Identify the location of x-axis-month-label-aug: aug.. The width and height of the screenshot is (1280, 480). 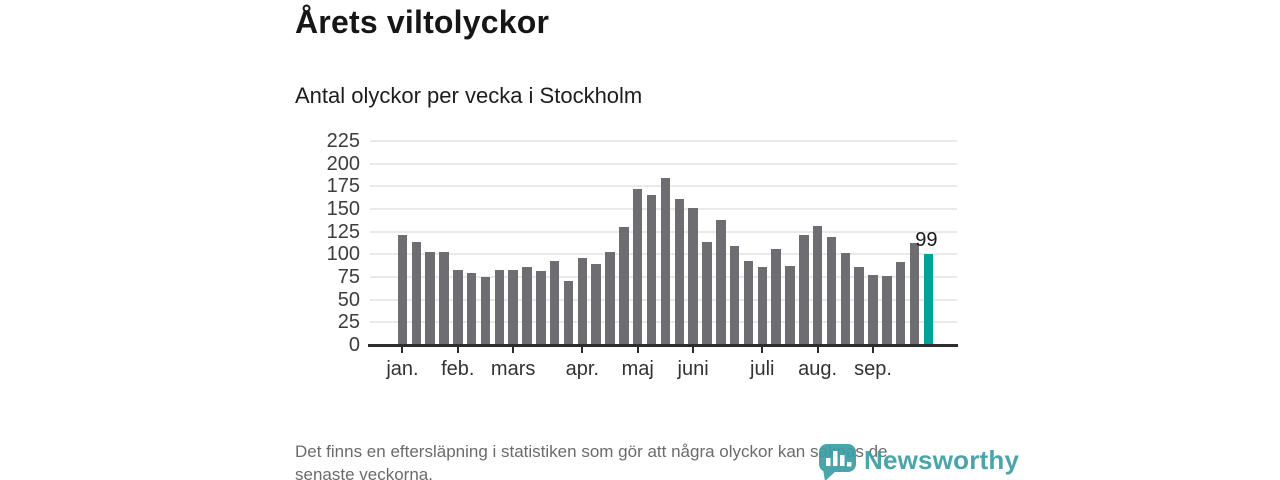
(818, 369).